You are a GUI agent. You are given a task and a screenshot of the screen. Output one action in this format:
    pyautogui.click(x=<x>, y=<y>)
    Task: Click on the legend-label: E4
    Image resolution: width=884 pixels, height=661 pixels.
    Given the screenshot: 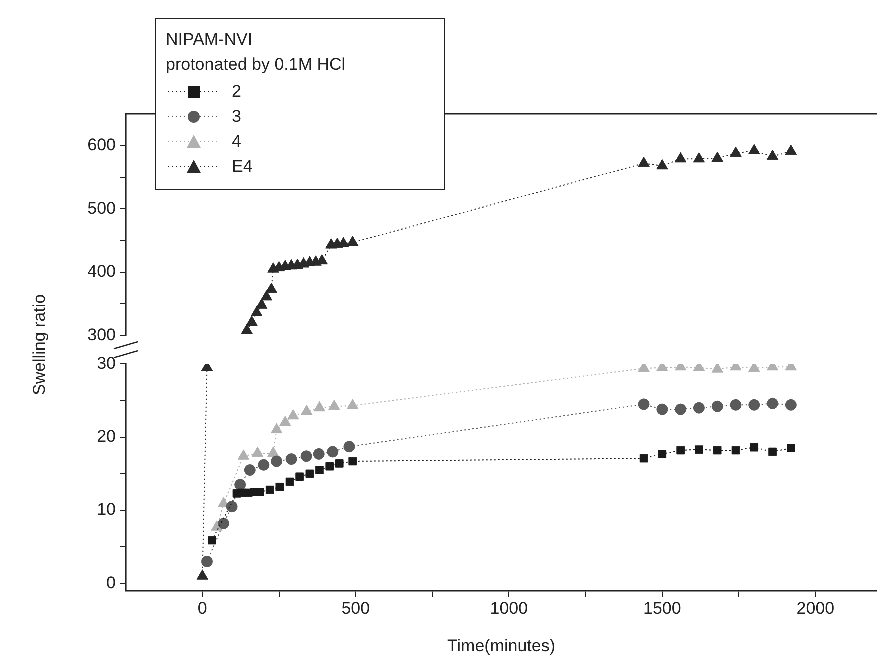 What is the action you would take?
    pyautogui.click(x=242, y=166)
    